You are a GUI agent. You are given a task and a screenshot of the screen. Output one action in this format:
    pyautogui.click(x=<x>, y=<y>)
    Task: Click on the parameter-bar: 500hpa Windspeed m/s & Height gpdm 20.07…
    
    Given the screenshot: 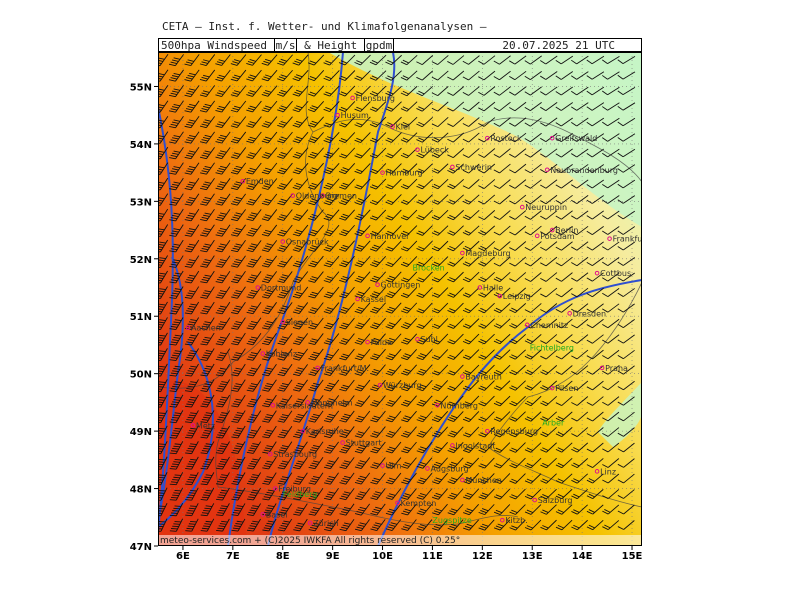 What is the action you would take?
    pyautogui.click(x=400, y=45)
    